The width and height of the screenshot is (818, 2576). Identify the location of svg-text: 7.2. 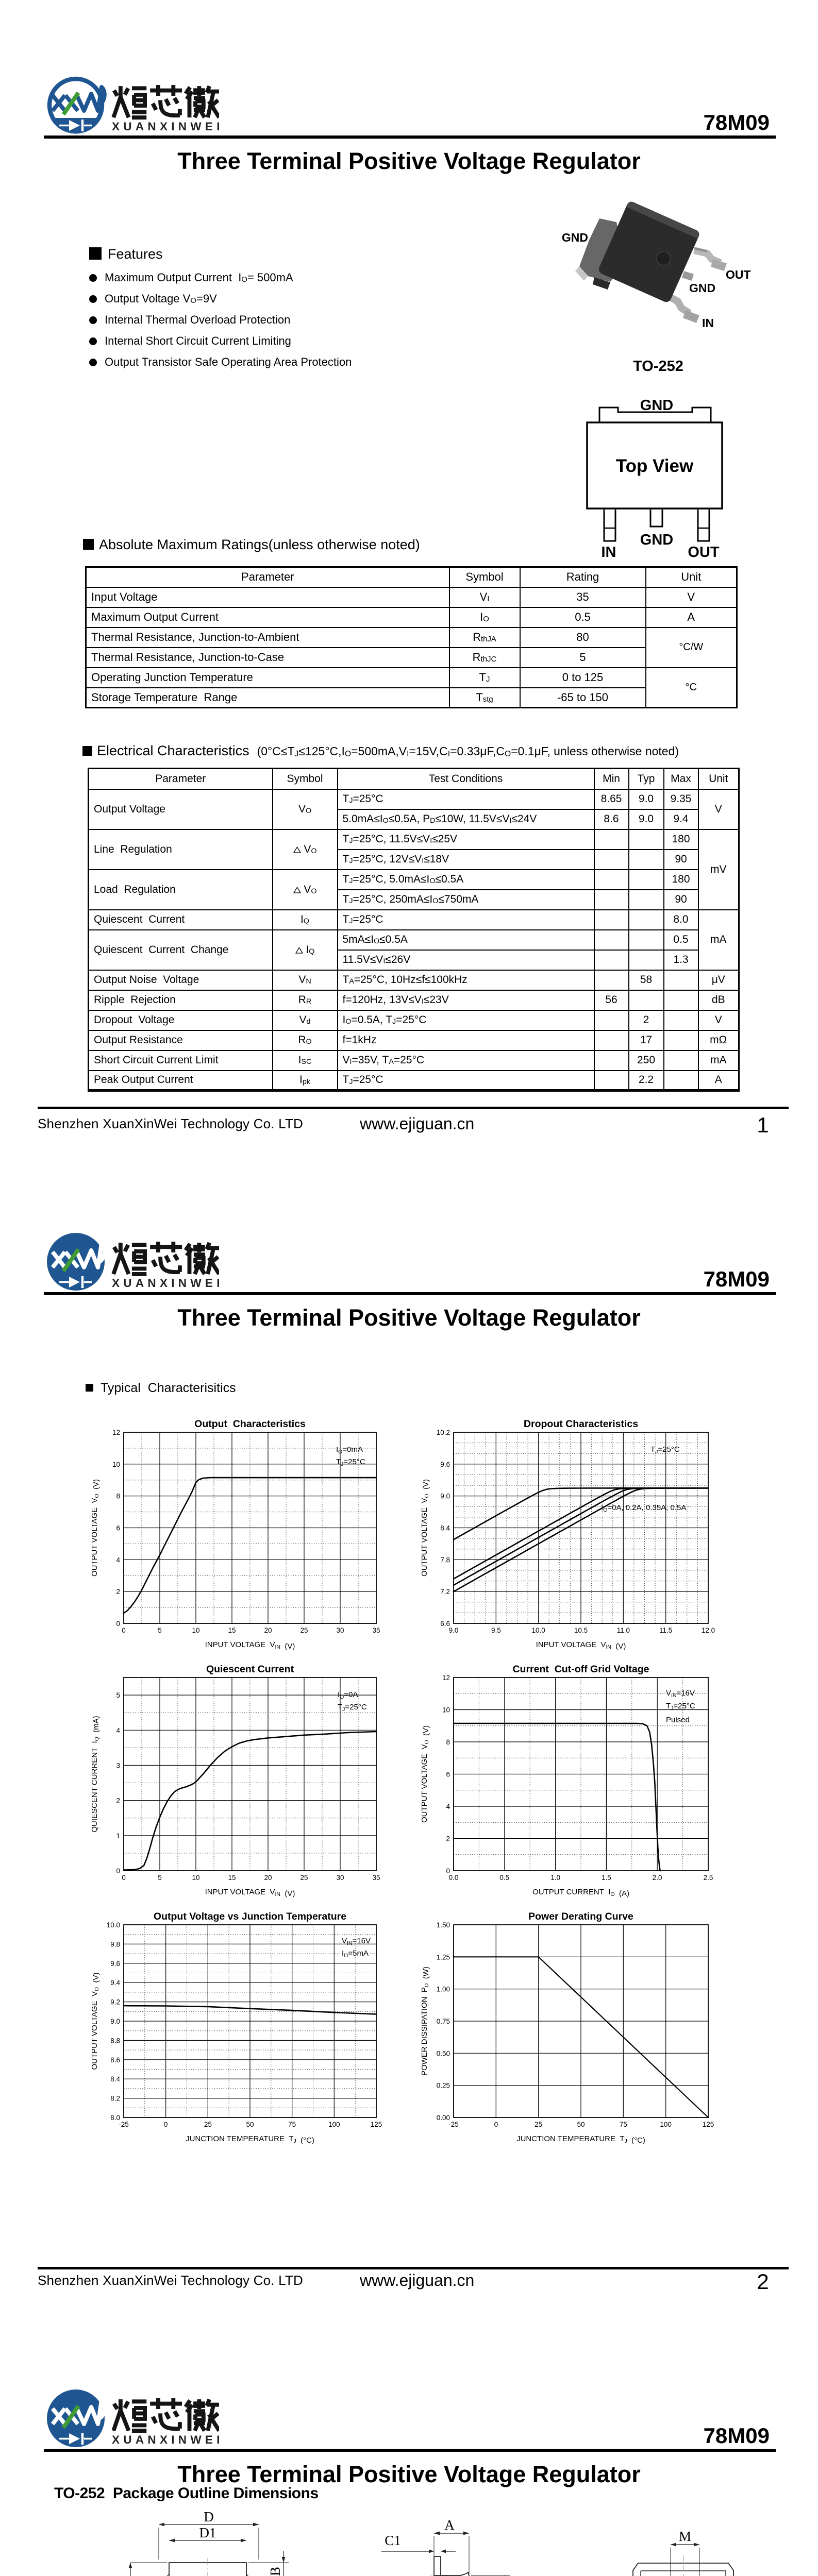
(445, 1592).